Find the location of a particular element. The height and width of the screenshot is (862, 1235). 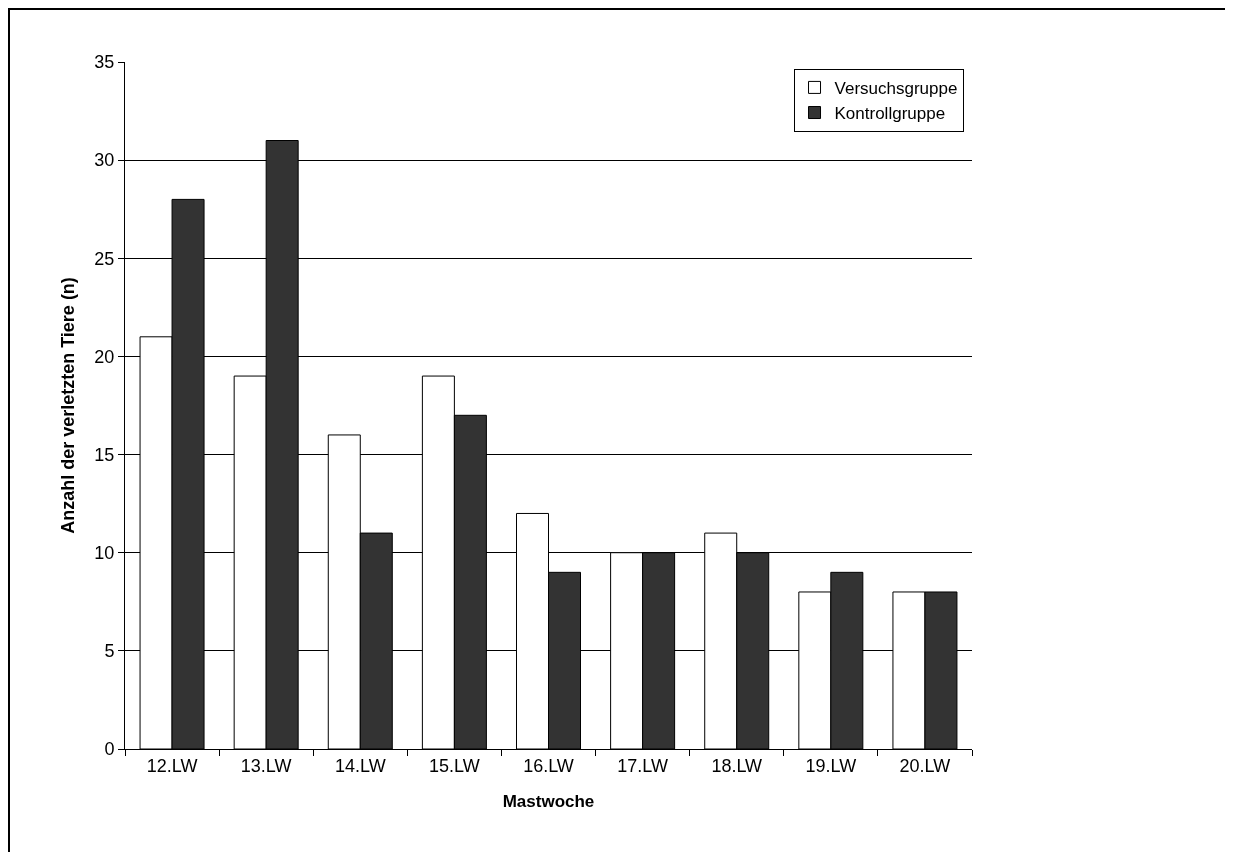

y-axis-title: Anzahl der verletzten Tiere (n) is located at coordinates (67, 405).